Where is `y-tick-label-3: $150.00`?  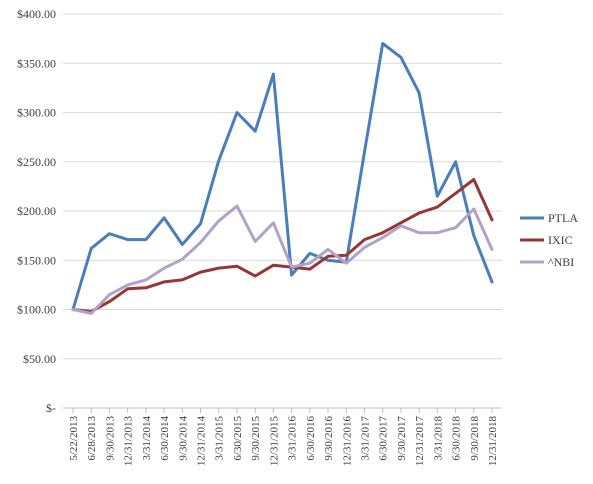
y-tick-label-3: $150.00 is located at coordinates (36, 260).